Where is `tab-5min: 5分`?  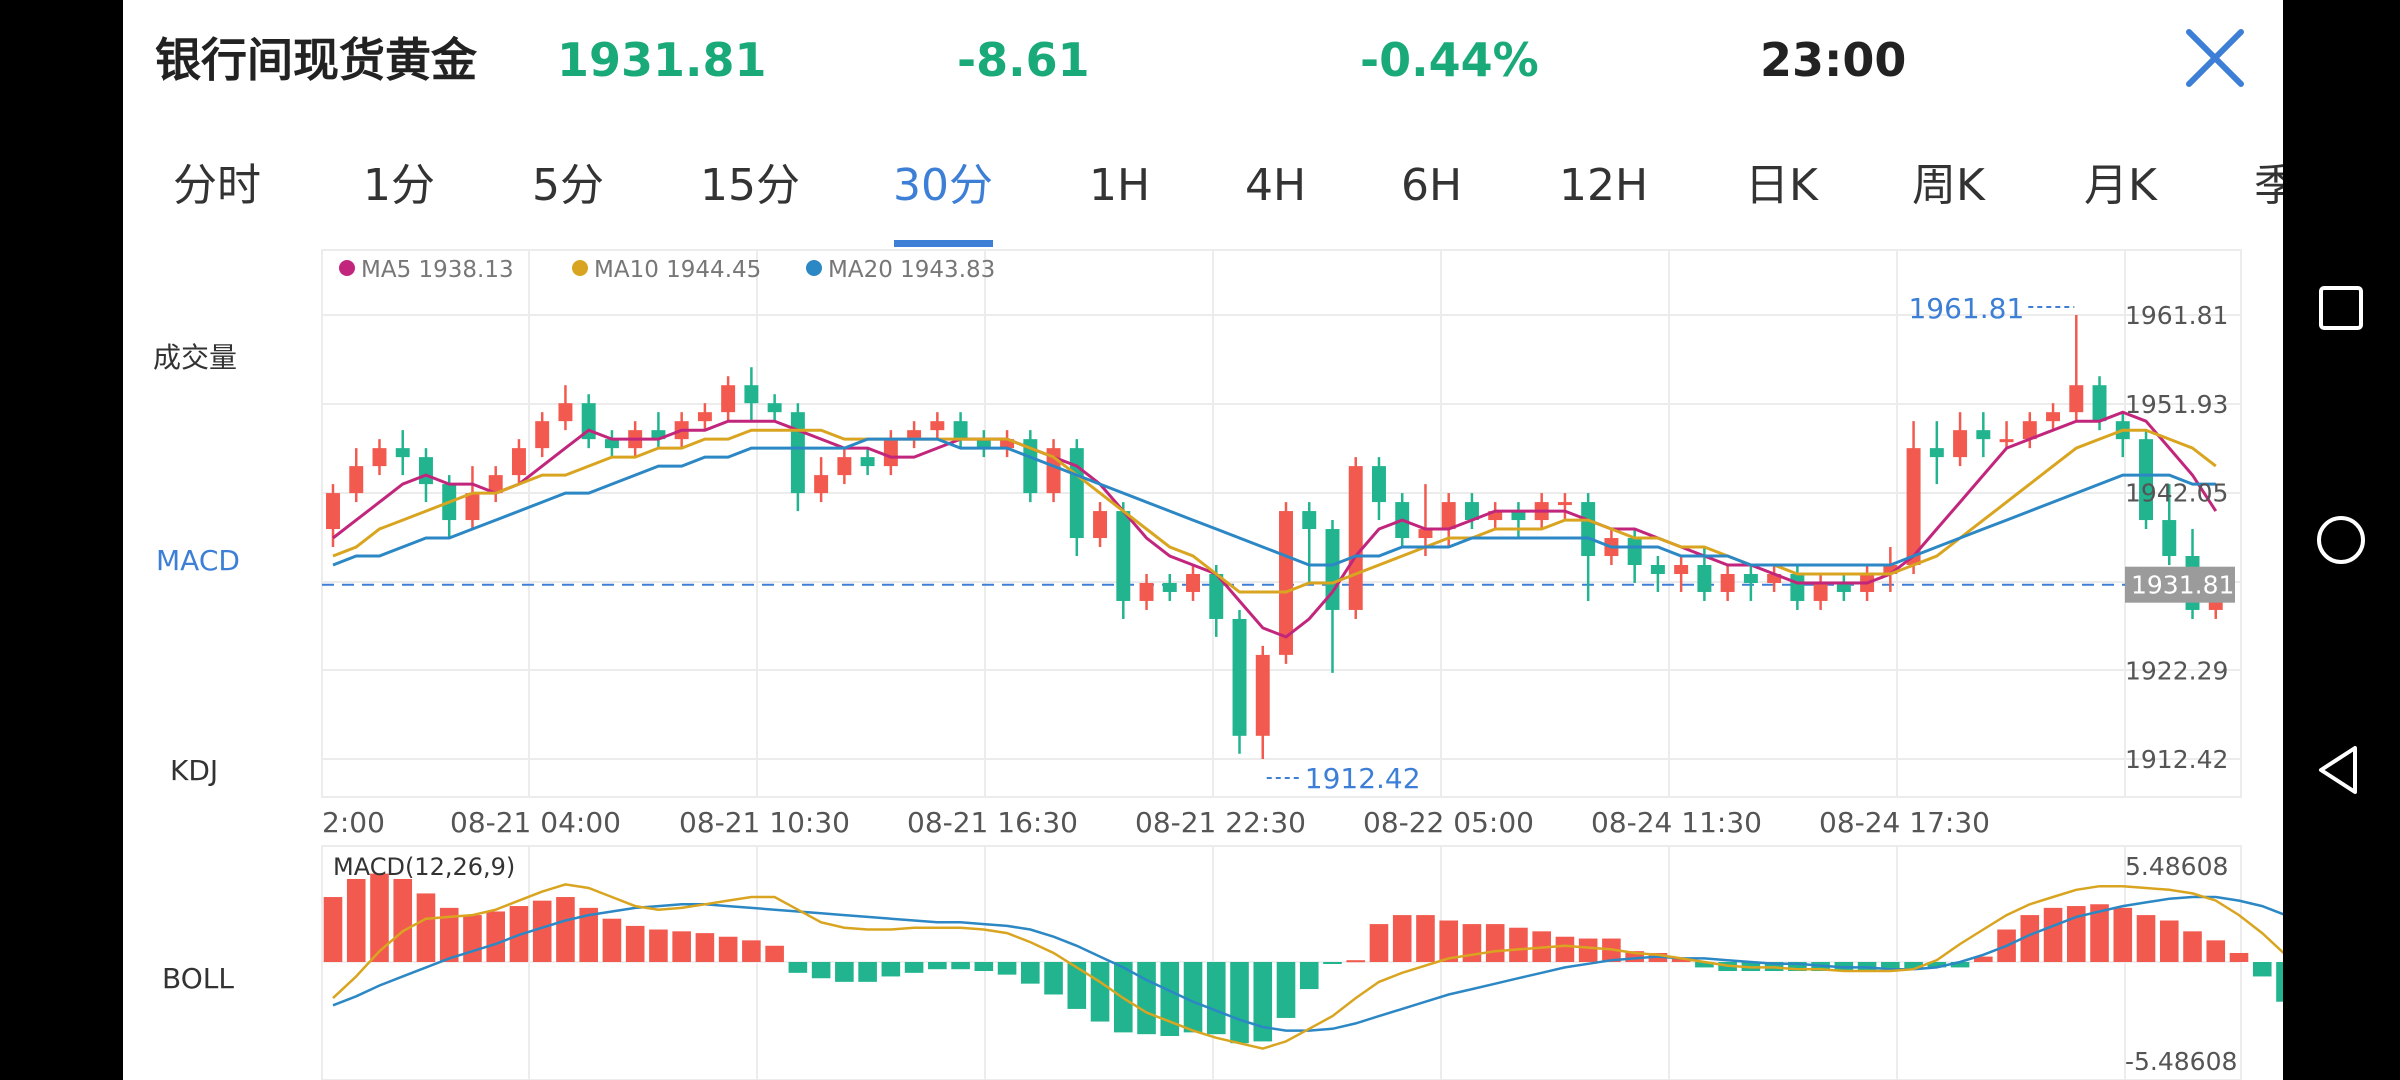
tab-5min: 5分 is located at coordinates (568, 185).